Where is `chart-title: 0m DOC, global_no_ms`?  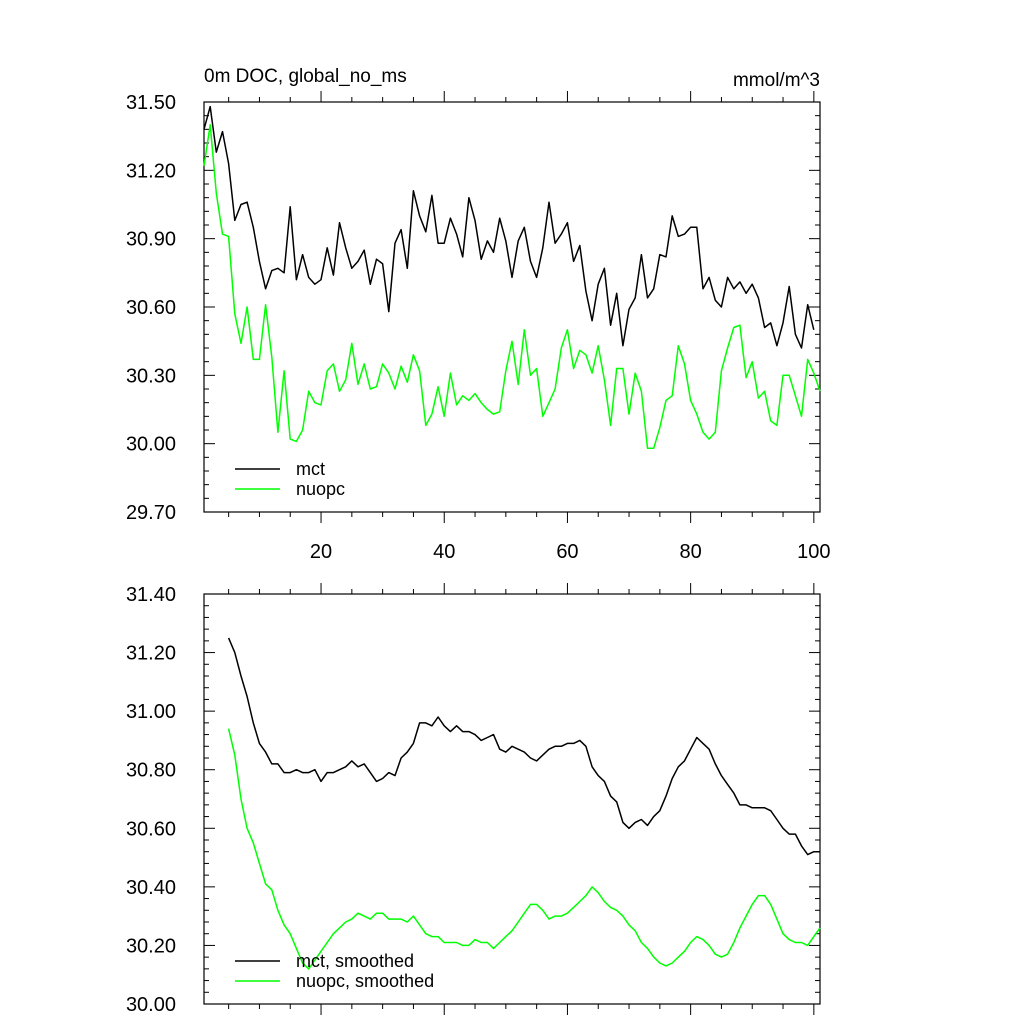
chart-title: 0m DOC, global_no_ms is located at coordinates (305, 76).